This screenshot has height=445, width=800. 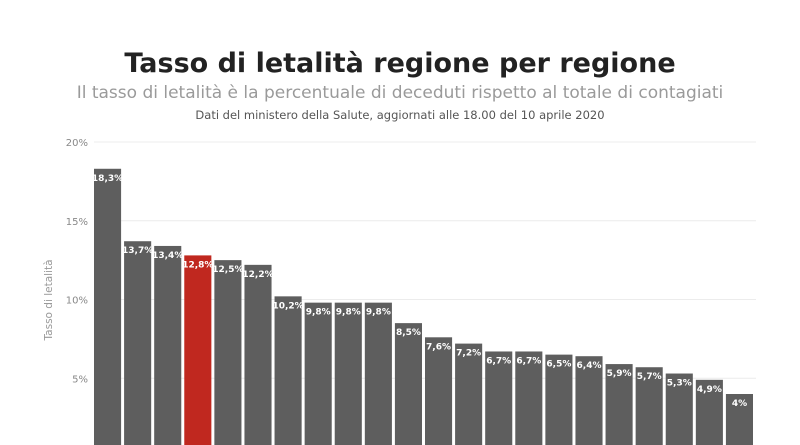 I want to click on bar-value-label: 5,9%, so click(x=619, y=374).